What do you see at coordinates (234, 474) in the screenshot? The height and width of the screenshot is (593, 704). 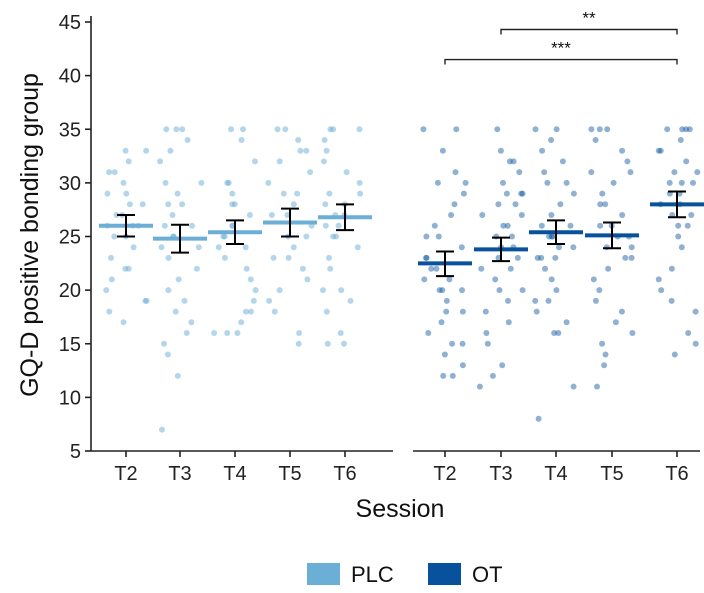 I see `x-tick-label: T4` at bounding box center [234, 474].